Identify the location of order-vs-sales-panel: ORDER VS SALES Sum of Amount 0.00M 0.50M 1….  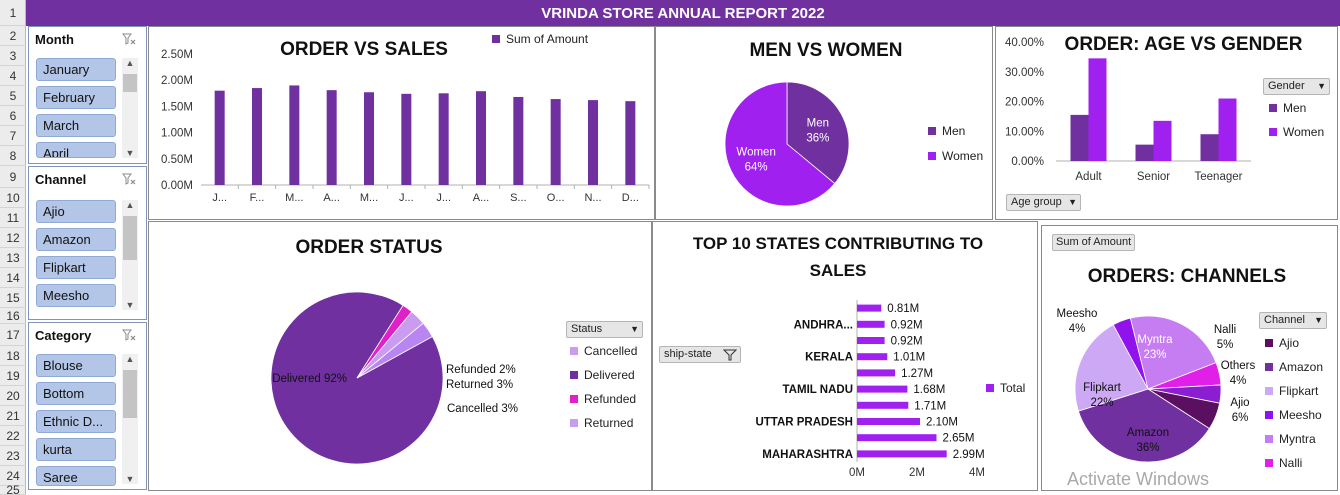
(401, 123).